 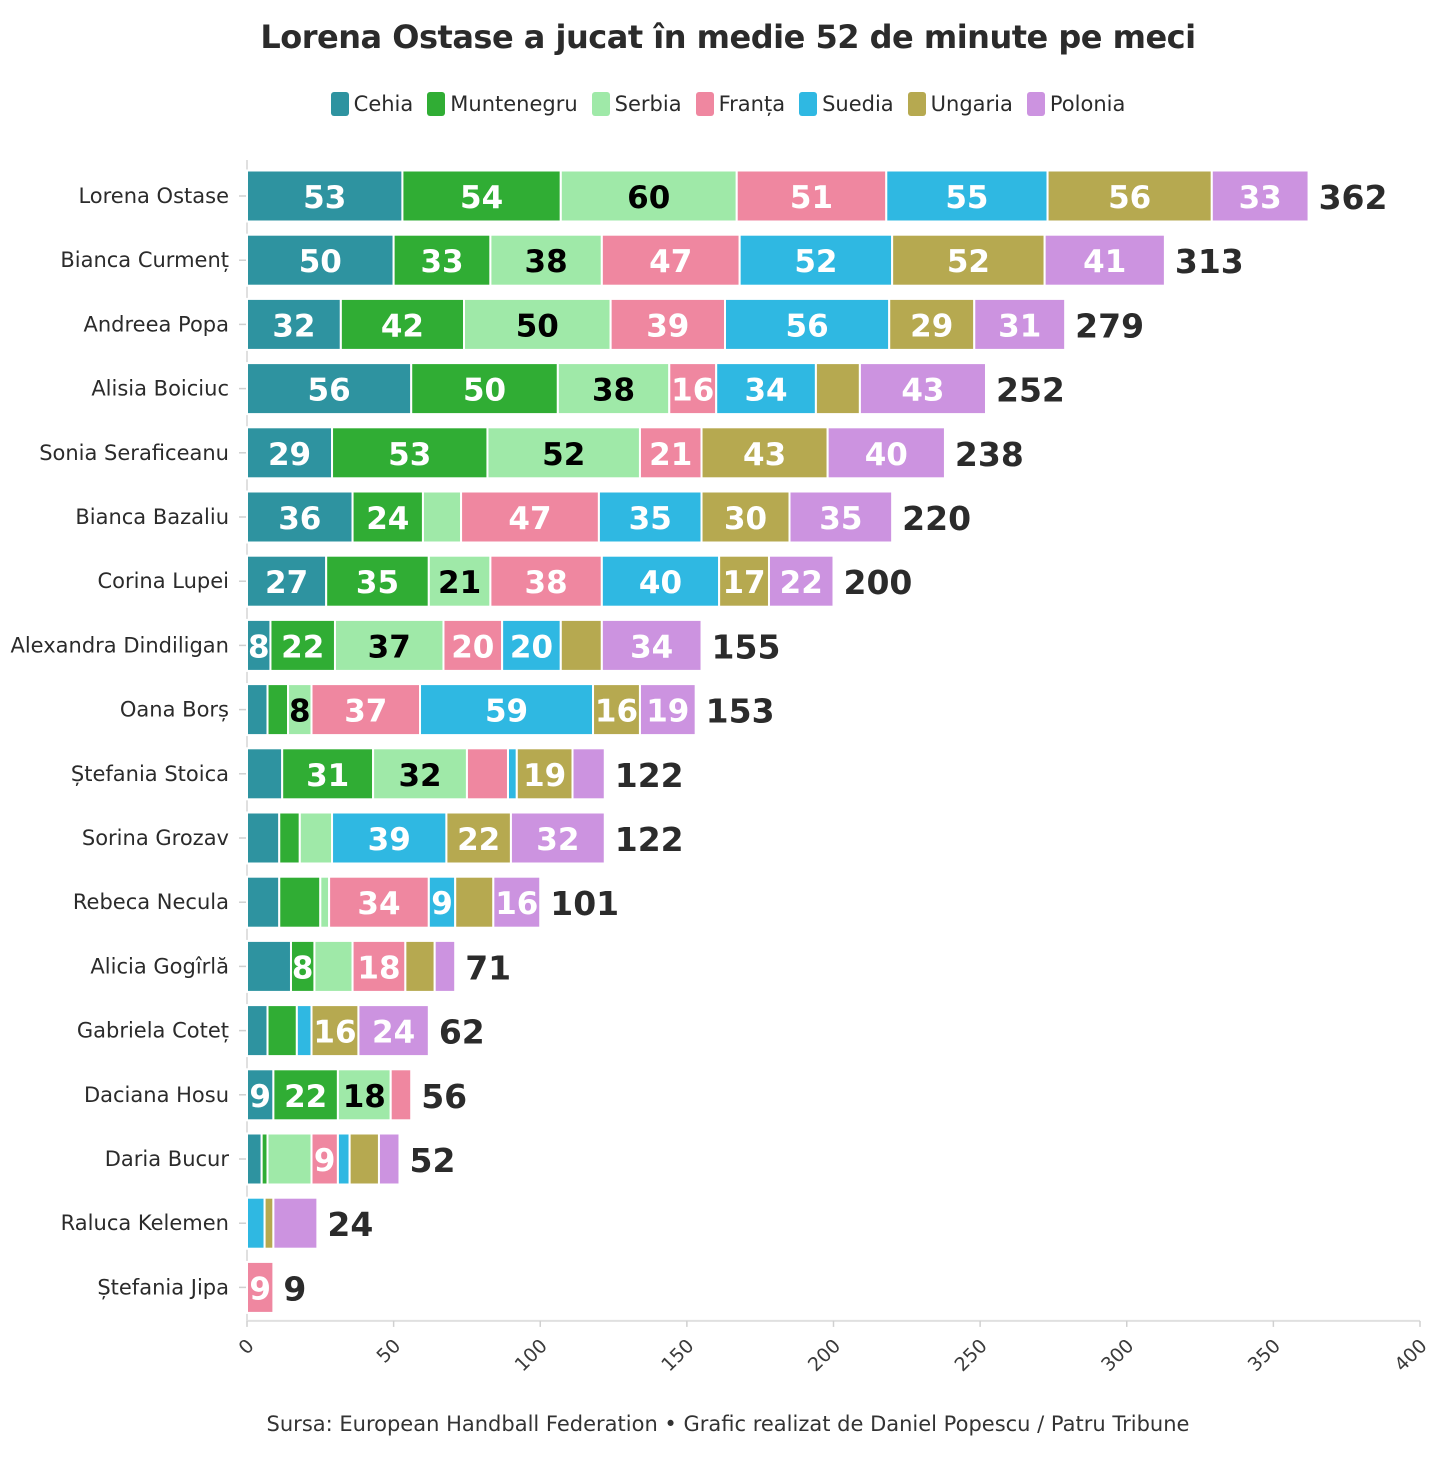 I want to click on x-tick-label: 150, so click(x=677, y=1355).